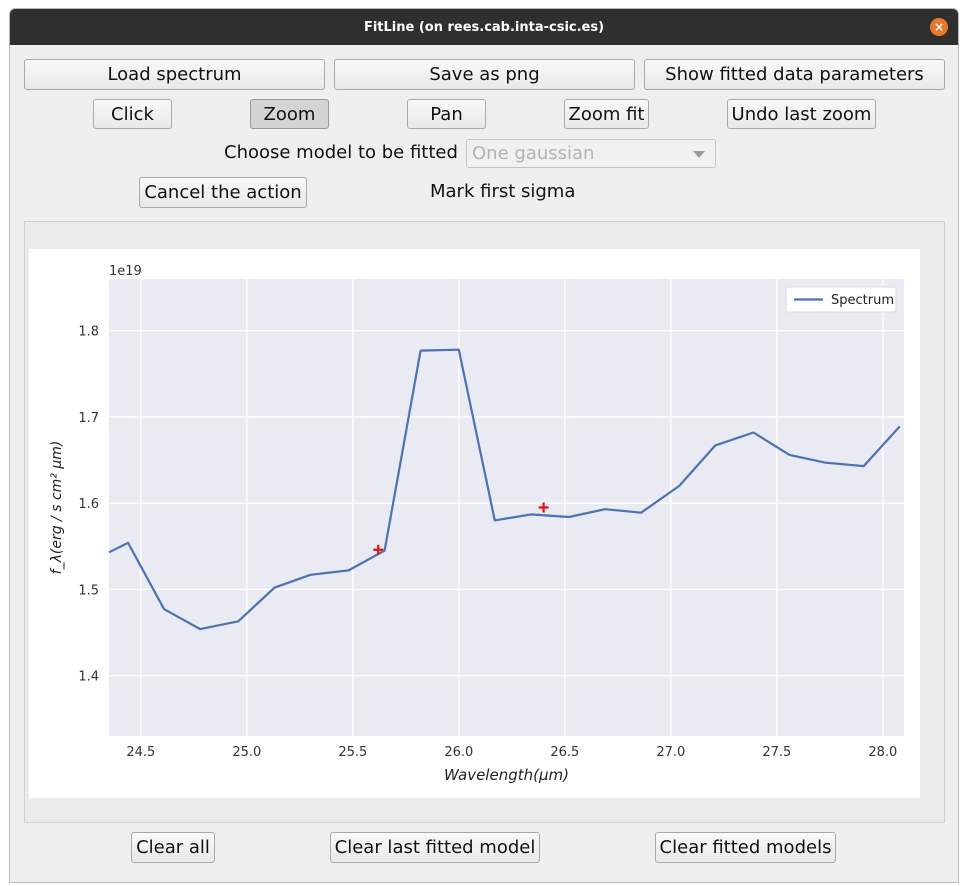  Describe the element at coordinates (88, 677) in the screenshot. I see `y-tick-label: 1.4` at that location.